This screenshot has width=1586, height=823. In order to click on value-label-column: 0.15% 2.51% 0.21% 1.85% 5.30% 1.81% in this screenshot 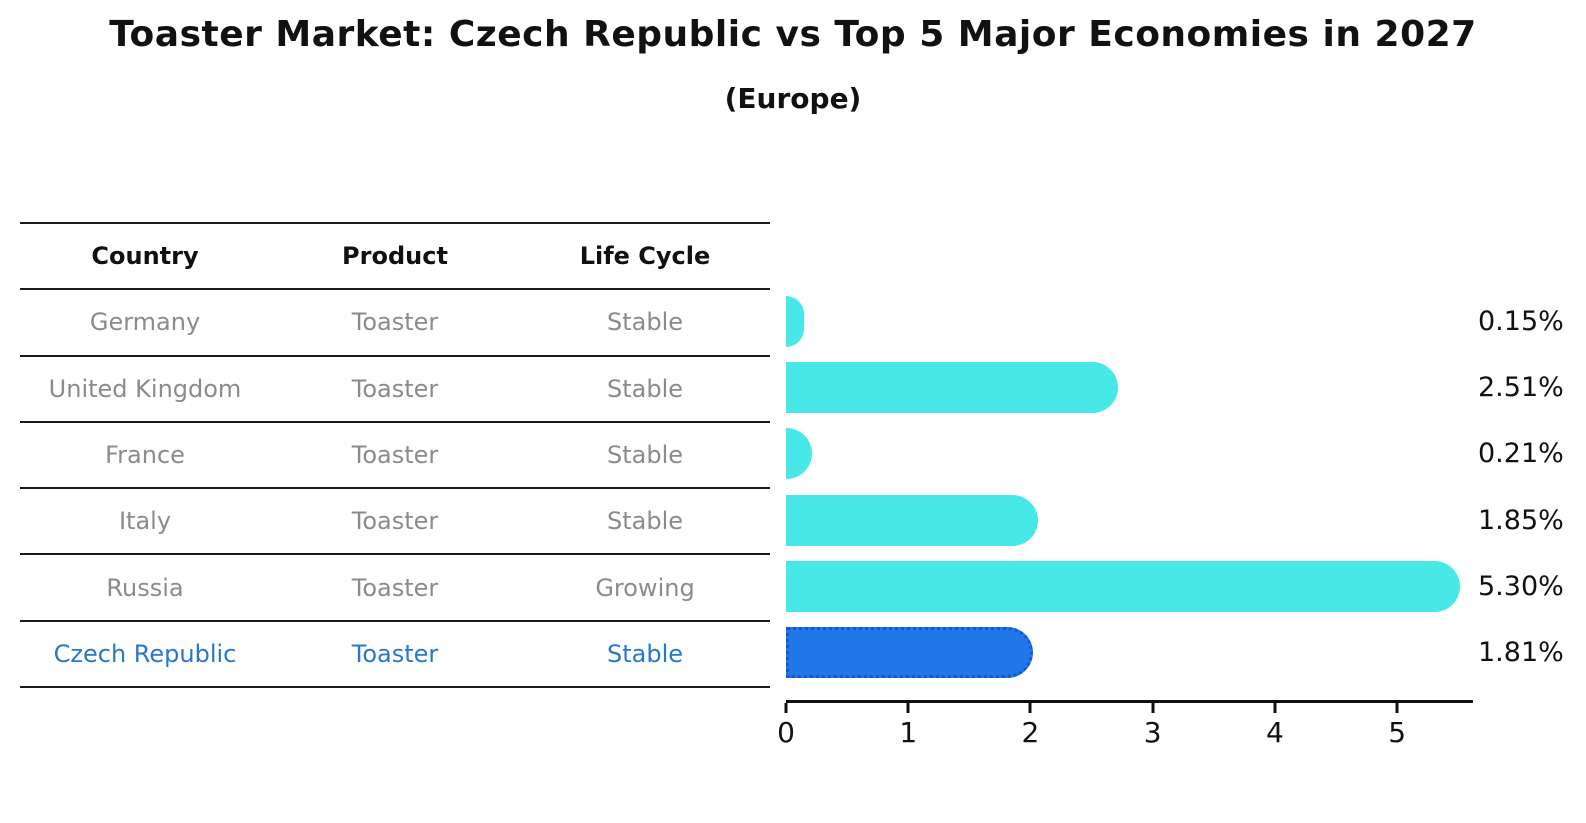, I will do `click(1532, 487)`.